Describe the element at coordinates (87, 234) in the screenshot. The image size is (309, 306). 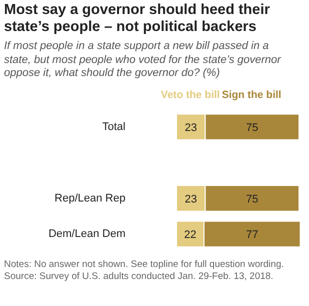
I see `y-tick-label: Dem/Lean Dem` at that location.